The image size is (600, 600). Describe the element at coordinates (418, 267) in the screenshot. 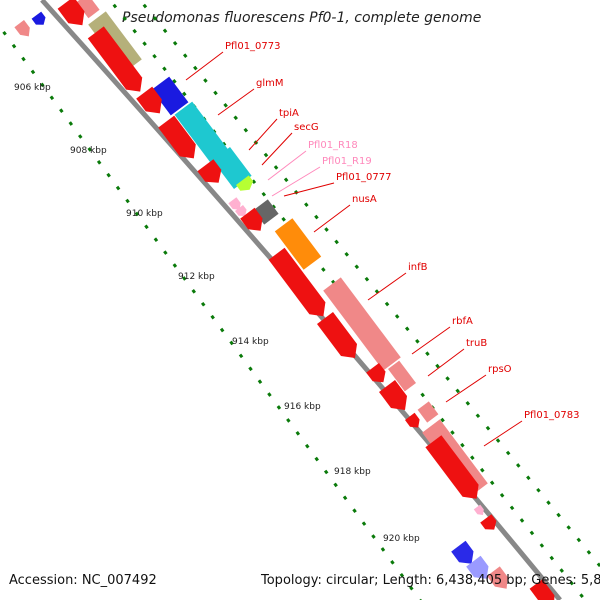

I see `gene-label: infB` at that location.